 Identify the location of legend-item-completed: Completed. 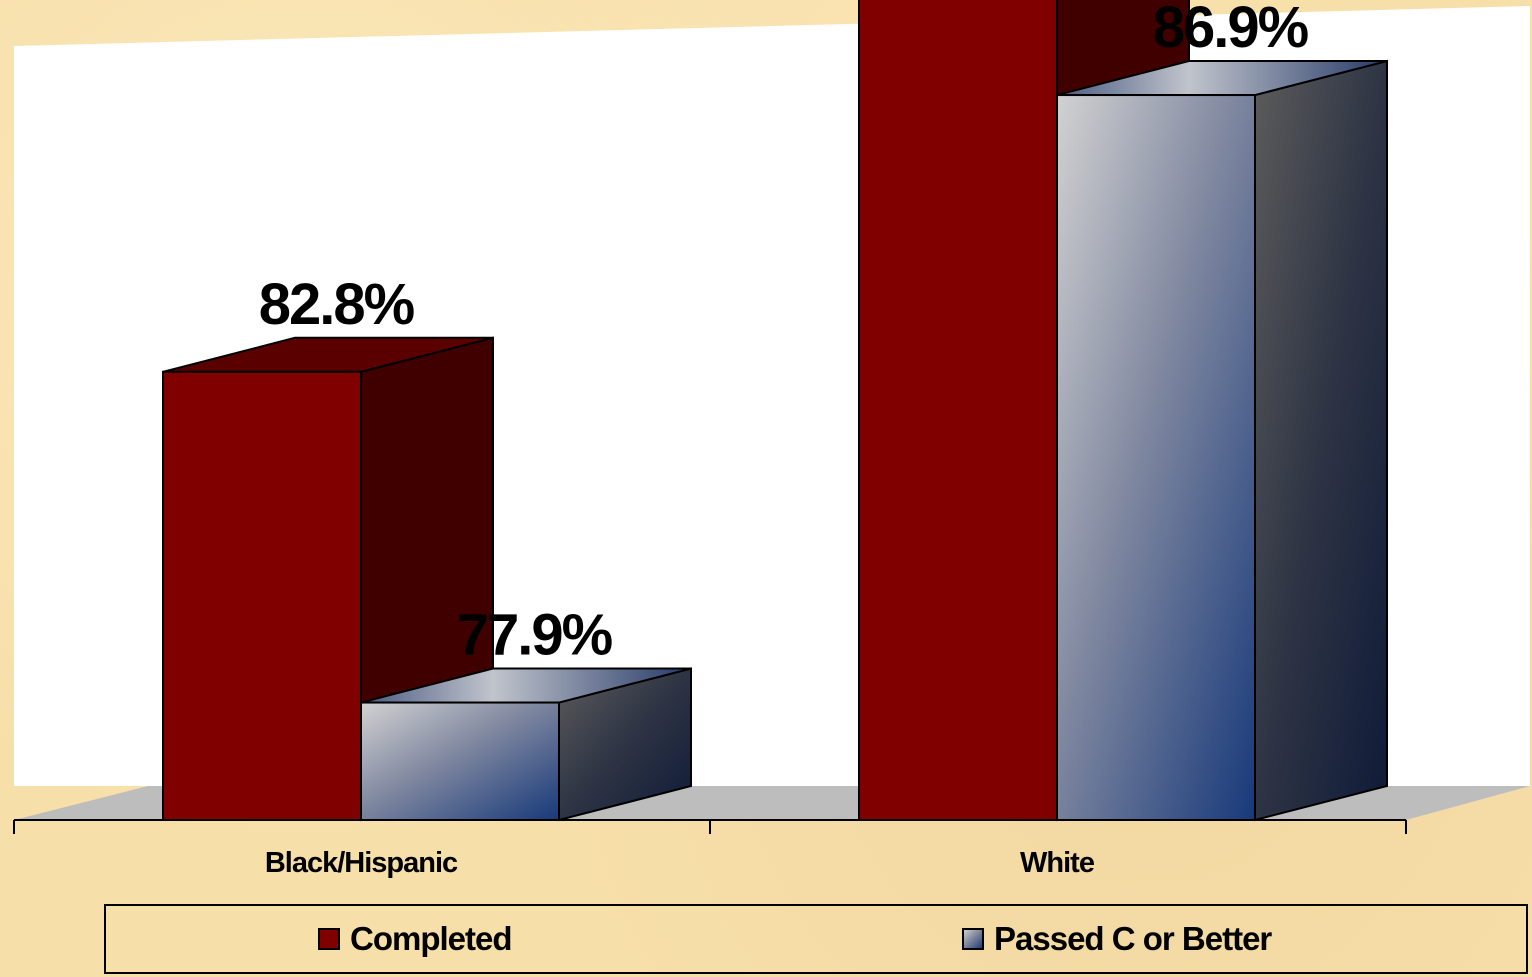
(415, 938).